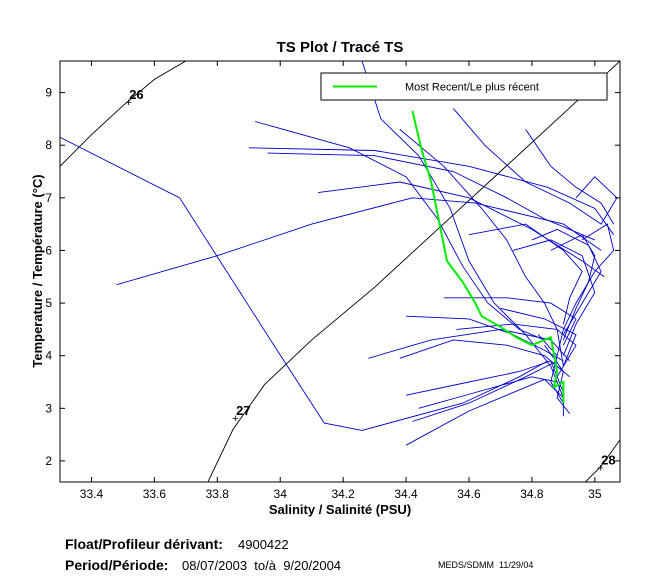 This screenshot has width=650, height=580. I want to click on float-label: Float/Profileur dérivant:, so click(144, 544).